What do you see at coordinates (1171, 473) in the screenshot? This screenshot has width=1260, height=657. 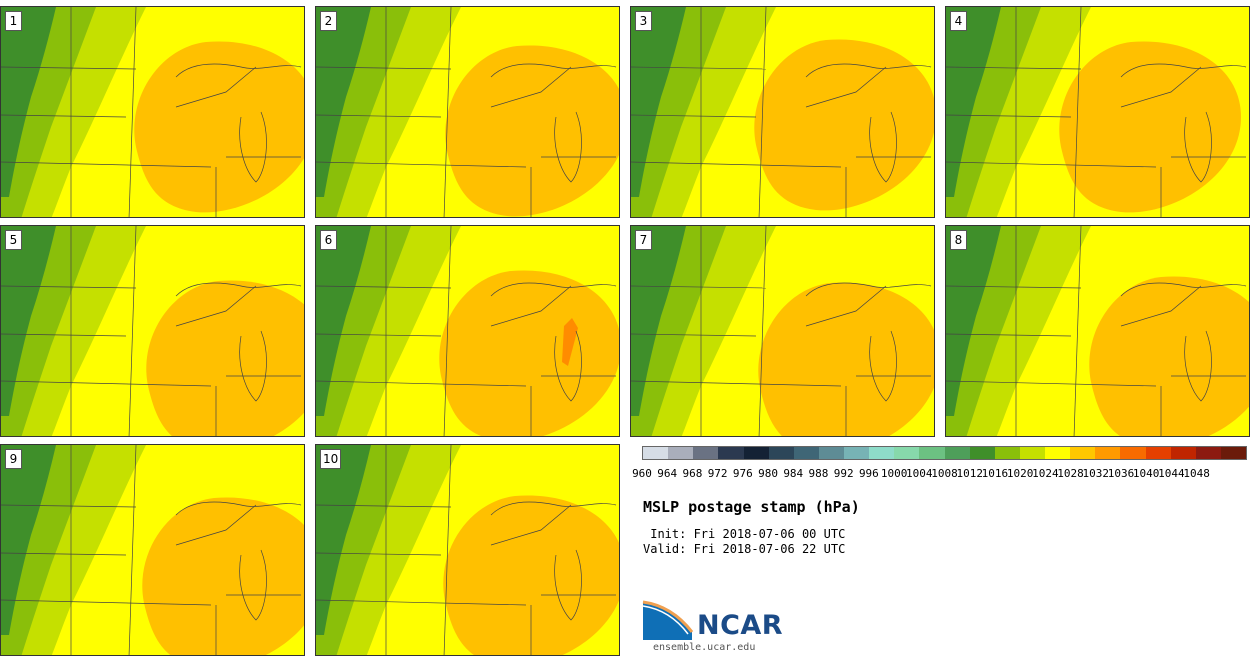 I see `colorbar-tick-label: 1044` at bounding box center [1171, 473].